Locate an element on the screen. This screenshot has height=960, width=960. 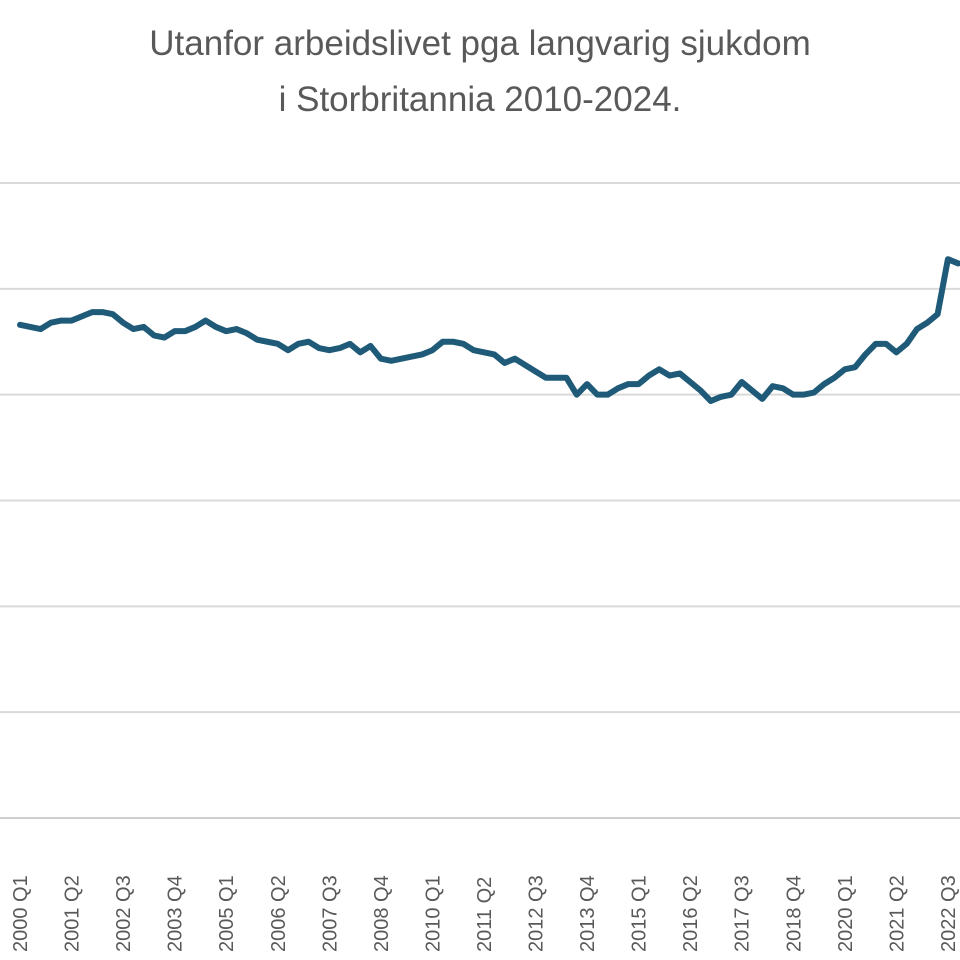
x-tick-label: 2018 Q4 is located at coordinates (794, 913).